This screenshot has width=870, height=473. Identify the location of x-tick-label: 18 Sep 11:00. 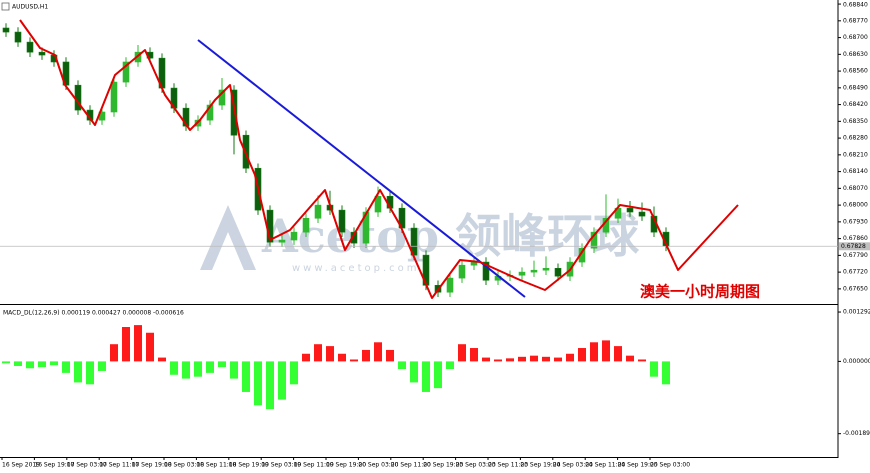
(216, 465).